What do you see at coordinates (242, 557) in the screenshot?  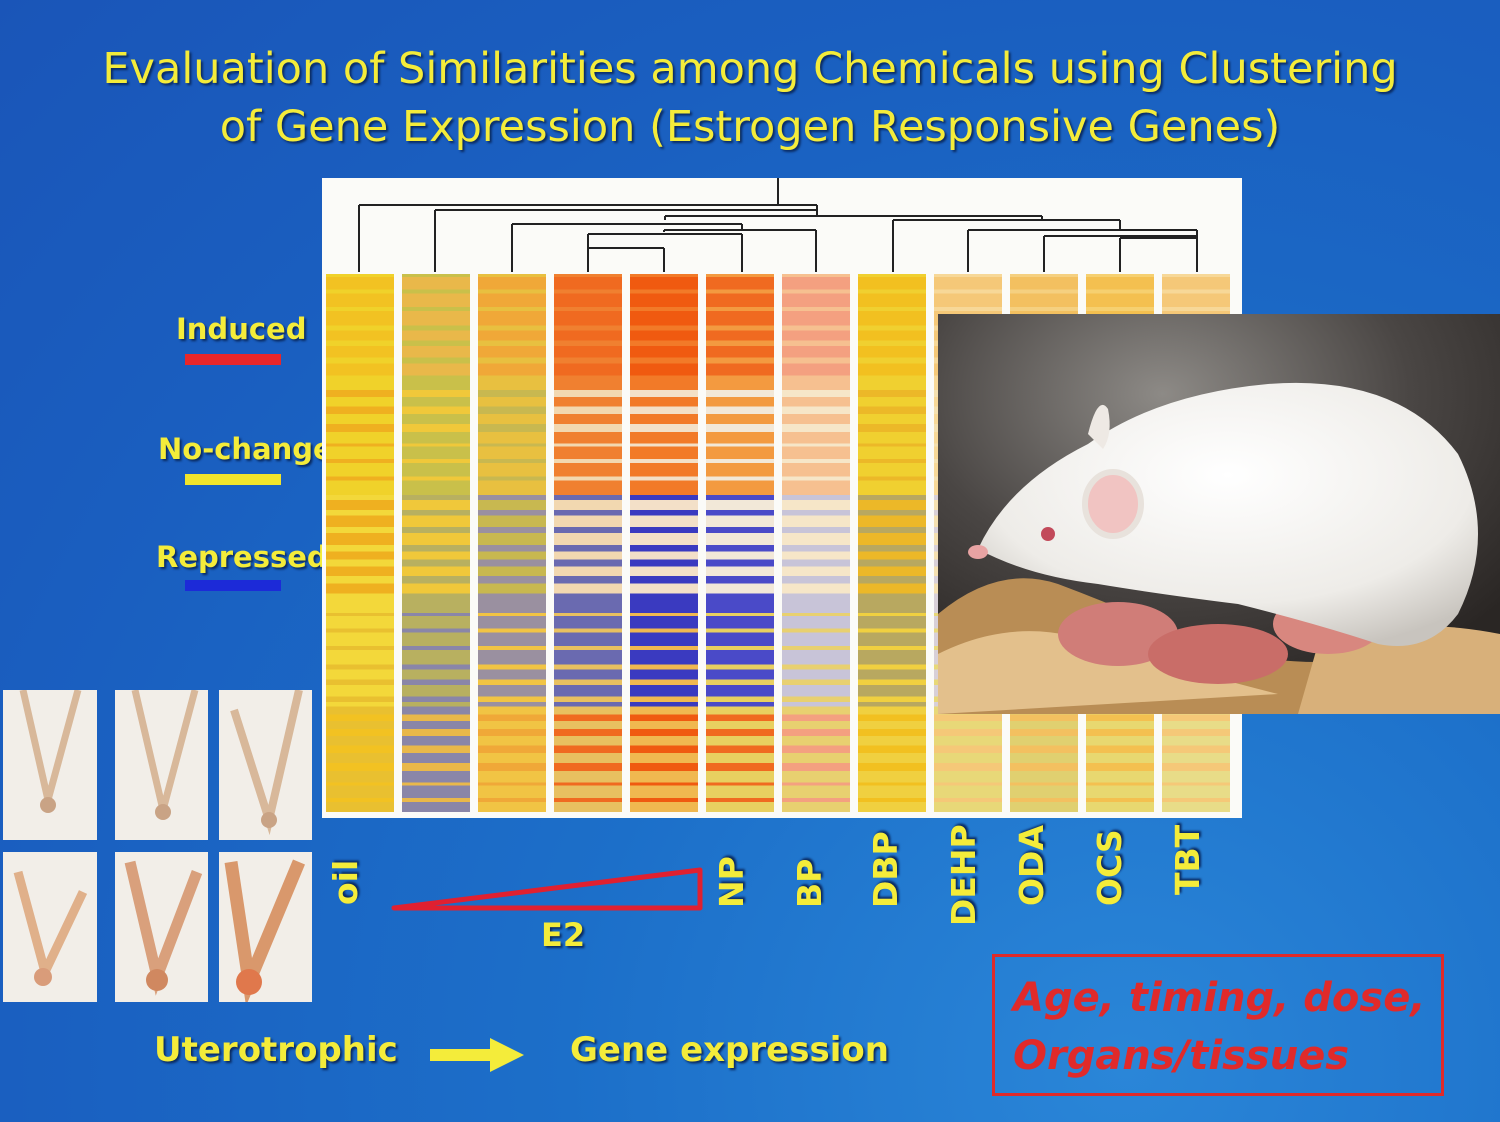 I see `legend-repressed-label: Repressed` at bounding box center [242, 557].